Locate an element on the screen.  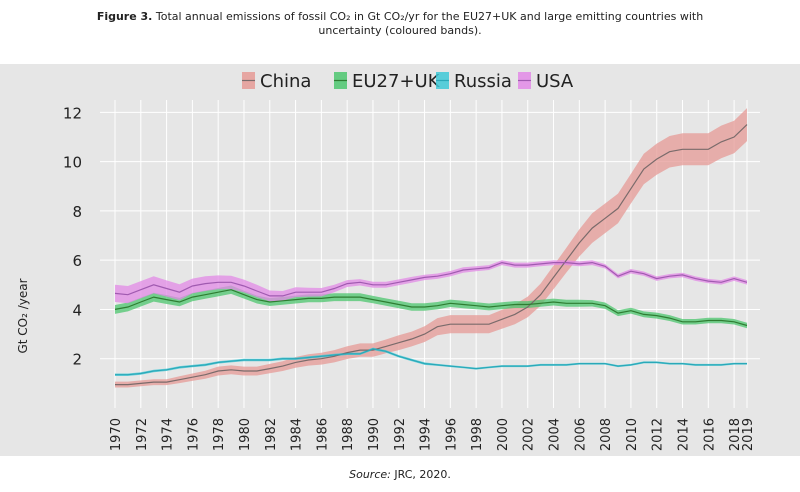
y-tick-label-6: 6 is located at coordinates (77, 261).